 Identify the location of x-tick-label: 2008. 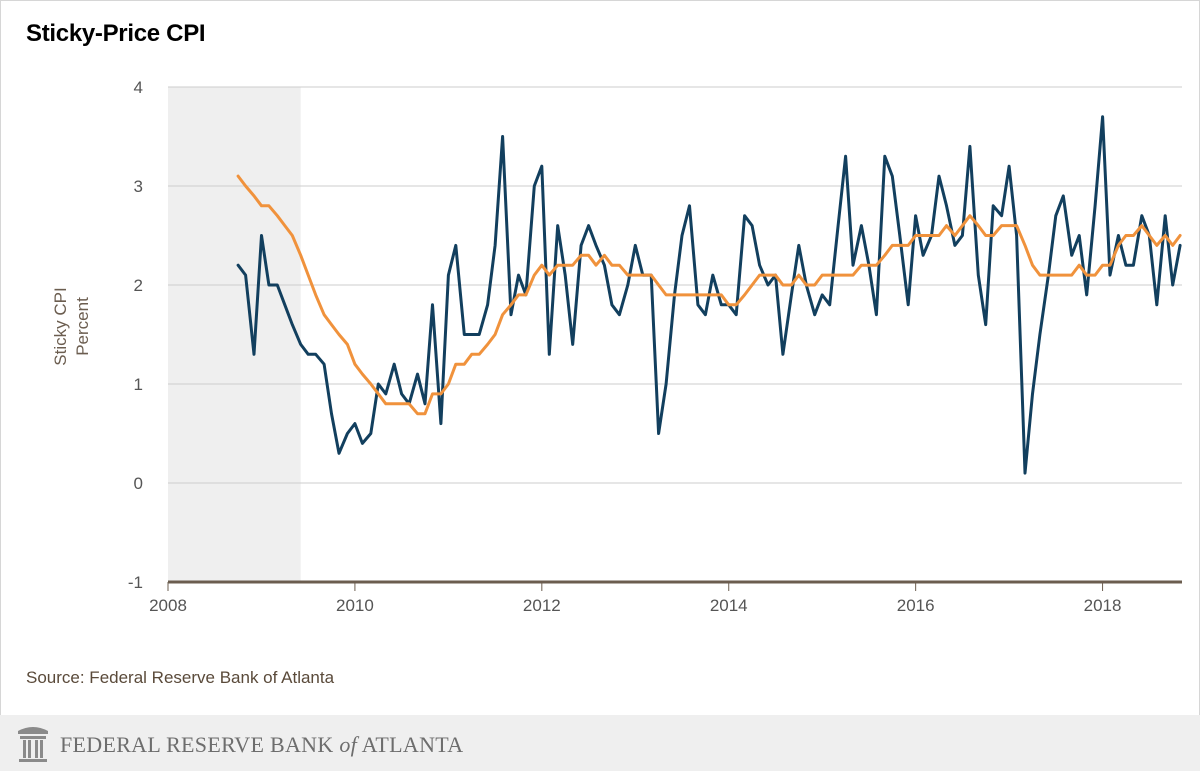
(168, 605).